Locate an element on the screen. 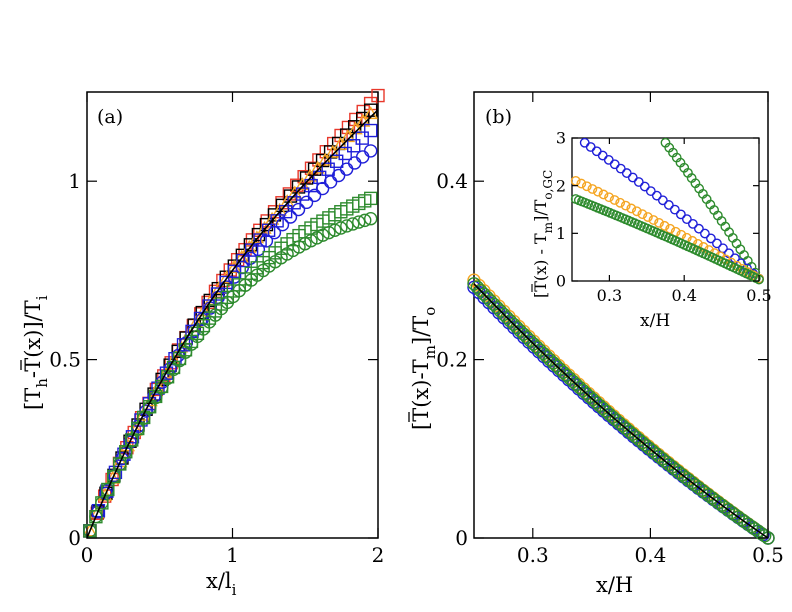 The image size is (792, 612). ylabel-i-part4: o,GC is located at coordinates (548, 185).